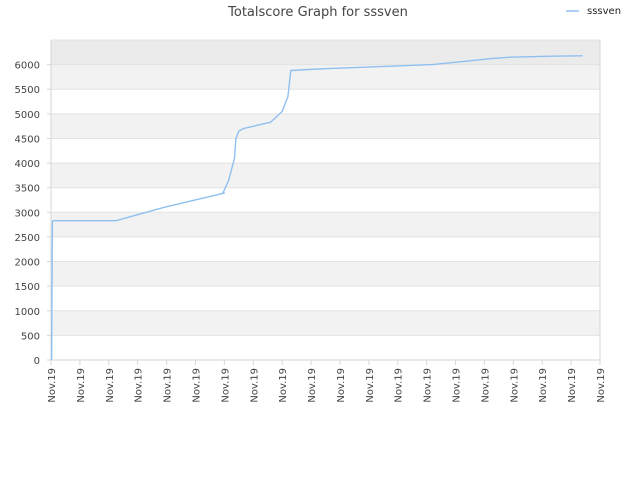 This screenshot has height=480, width=640. What do you see at coordinates (27, 312) in the screenshot?
I see `y-tick-label: 1000` at bounding box center [27, 312].